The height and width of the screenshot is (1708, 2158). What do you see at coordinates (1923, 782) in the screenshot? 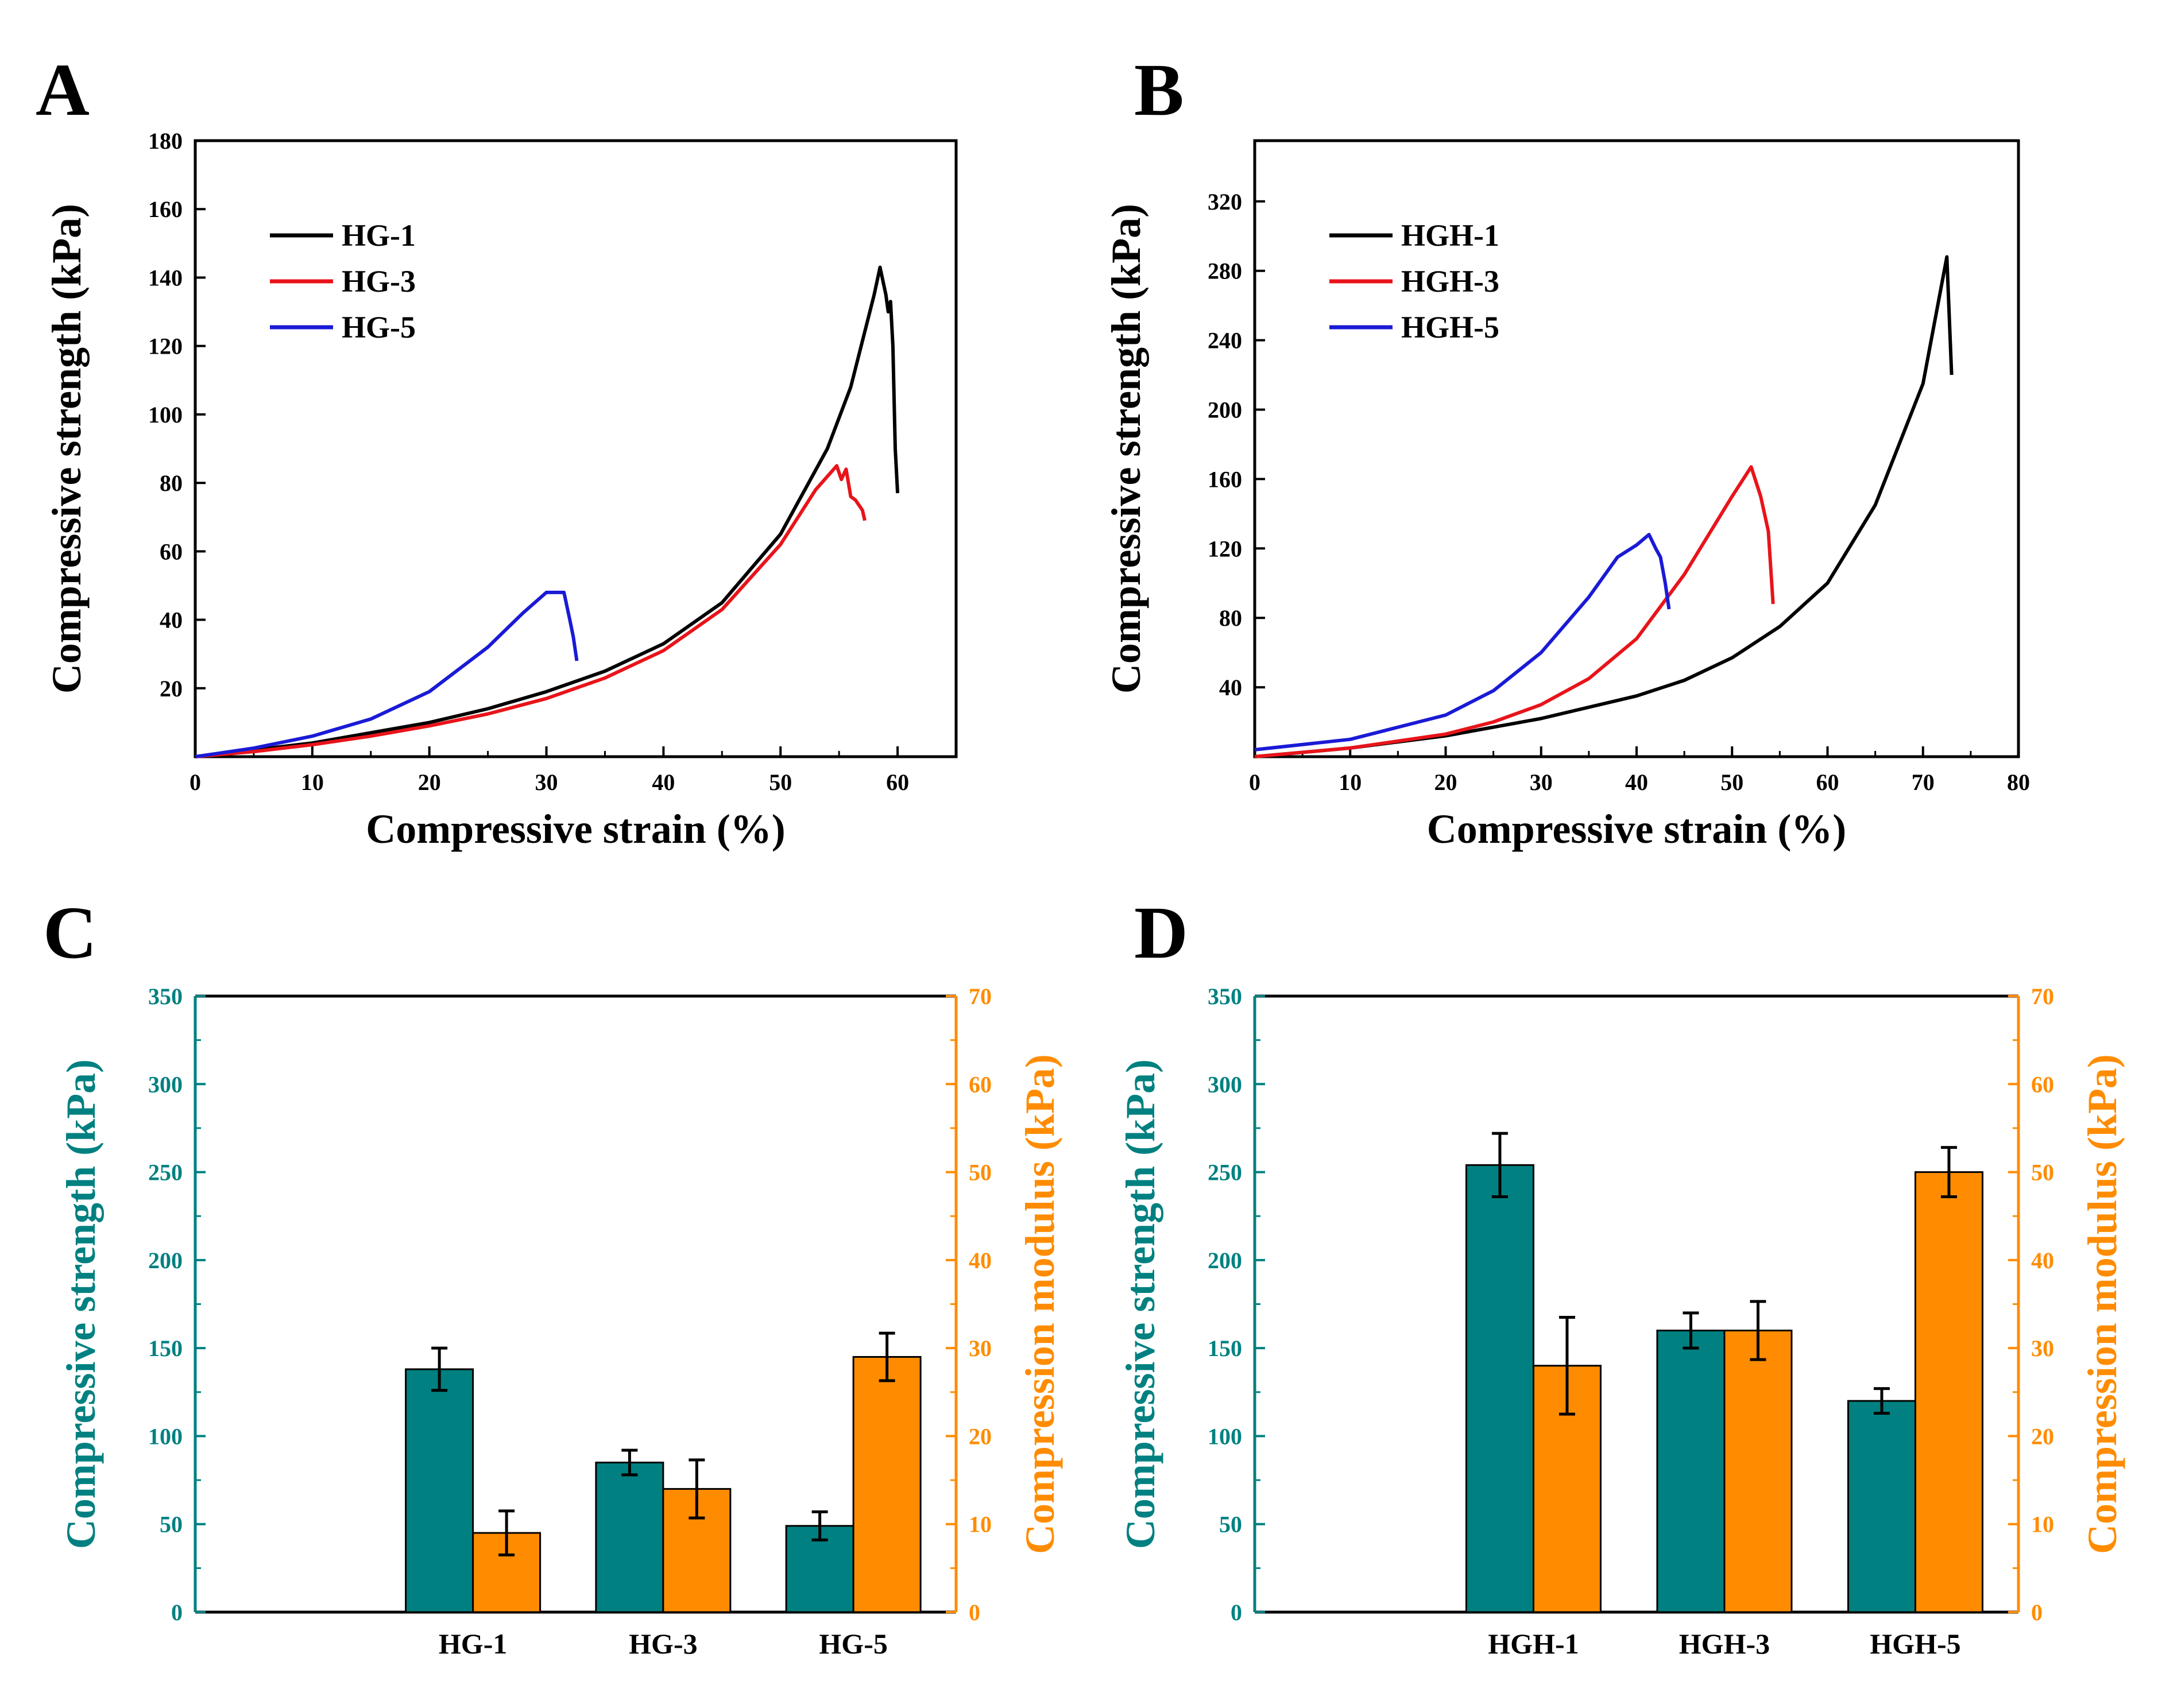
I see `x-tick-label: 70` at bounding box center [1923, 782].